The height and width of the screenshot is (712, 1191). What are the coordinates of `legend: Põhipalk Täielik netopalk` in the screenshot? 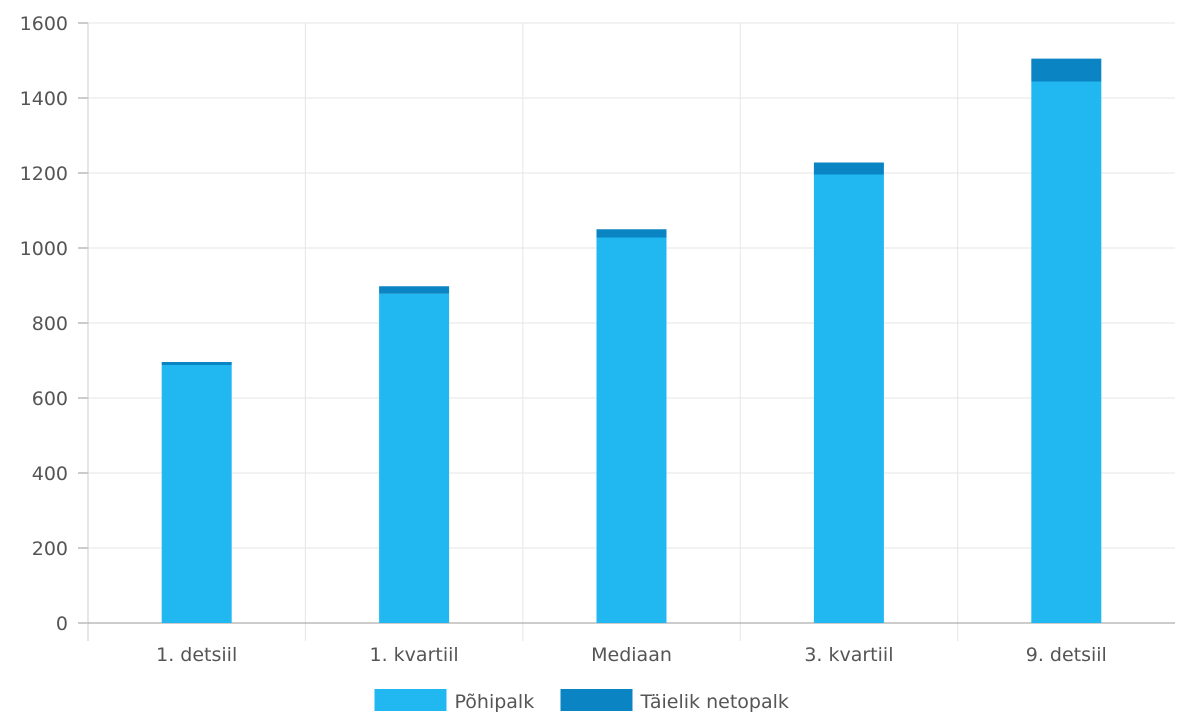 It's located at (581, 700).